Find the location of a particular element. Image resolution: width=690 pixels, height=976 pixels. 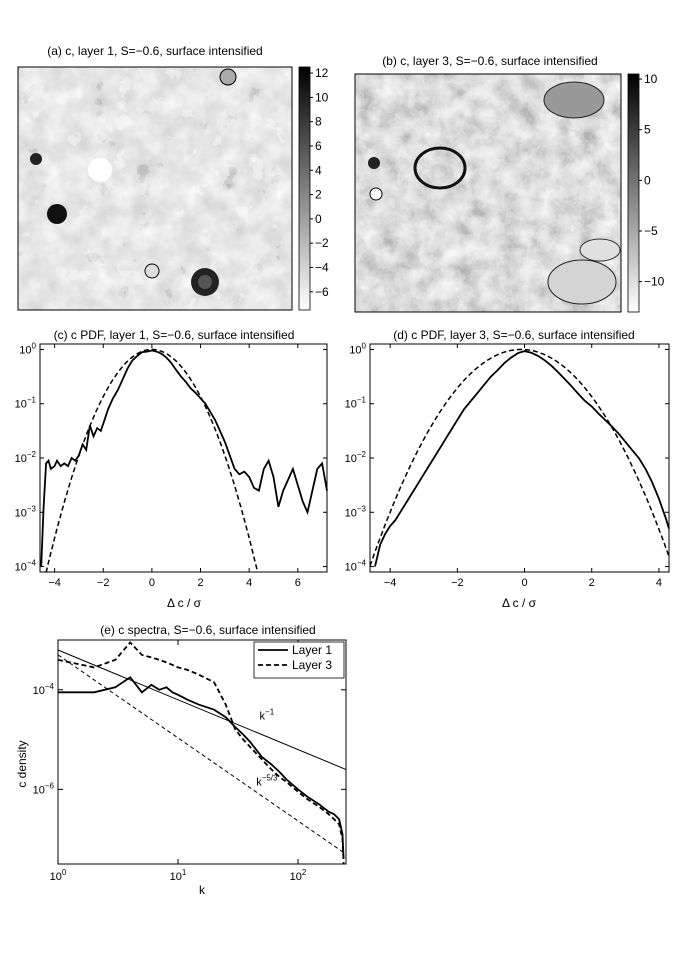

x-tick-label: 6 is located at coordinates (298, 583).